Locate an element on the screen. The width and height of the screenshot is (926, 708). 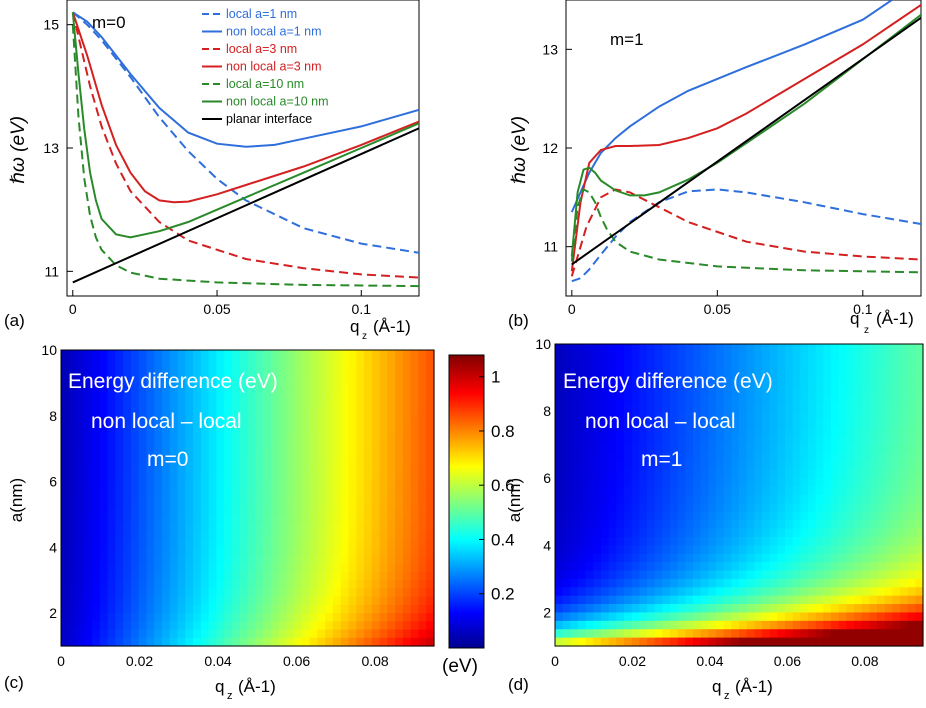
panel-c-ylabel: a(nm) is located at coordinates (16, 500).